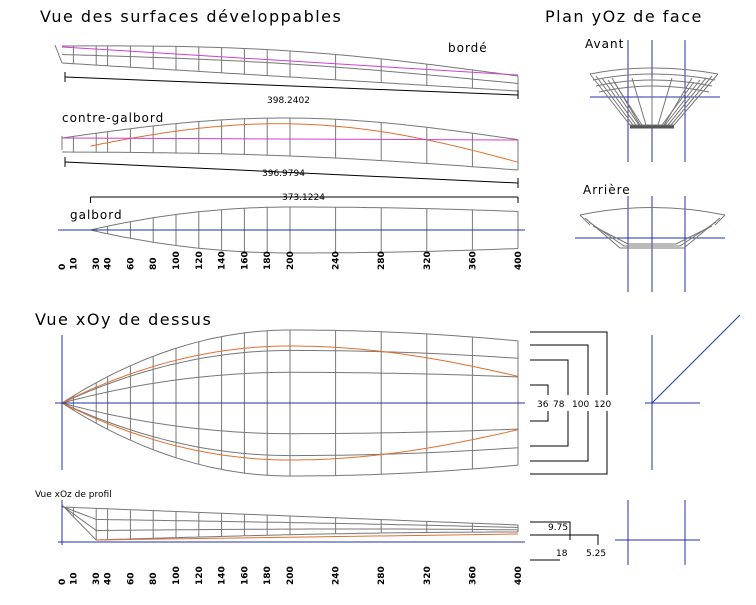 This screenshot has height=605, width=756. What do you see at coordinates (283, 174) in the screenshot?
I see `dimension: 396.9794` at bounding box center [283, 174].